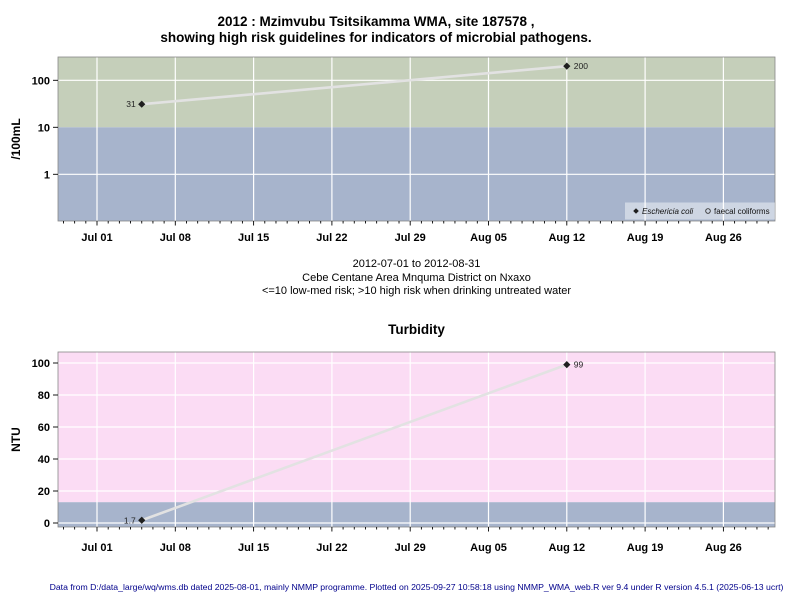 Image resolution: width=800 pixels, height=600 pixels. What do you see at coordinates (16, 138) in the screenshot?
I see `y-axis-title: /100mL` at bounding box center [16, 138].